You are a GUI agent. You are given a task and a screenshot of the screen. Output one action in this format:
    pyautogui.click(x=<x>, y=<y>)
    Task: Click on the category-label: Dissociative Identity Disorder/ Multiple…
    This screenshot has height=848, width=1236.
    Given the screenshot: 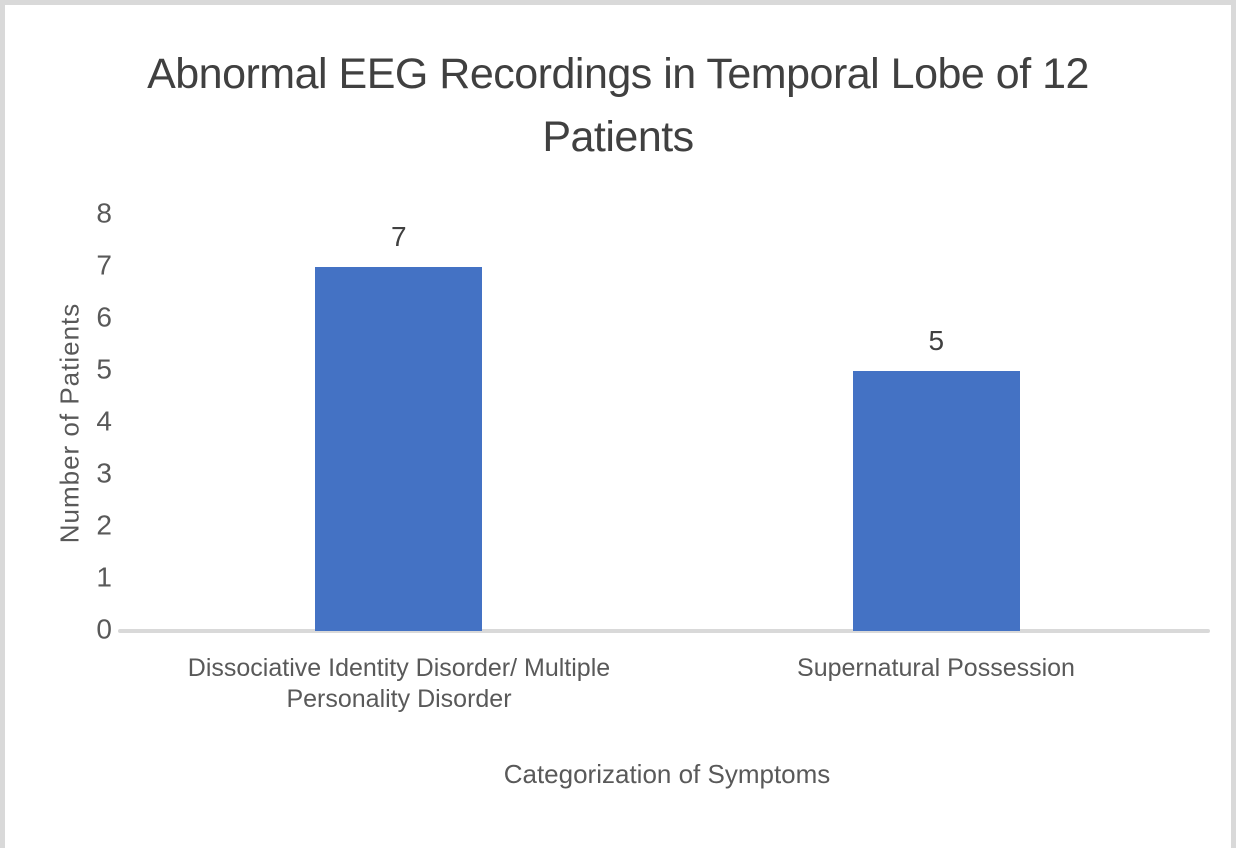 What is the action you would take?
    pyautogui.click(x=399, y=683)
    